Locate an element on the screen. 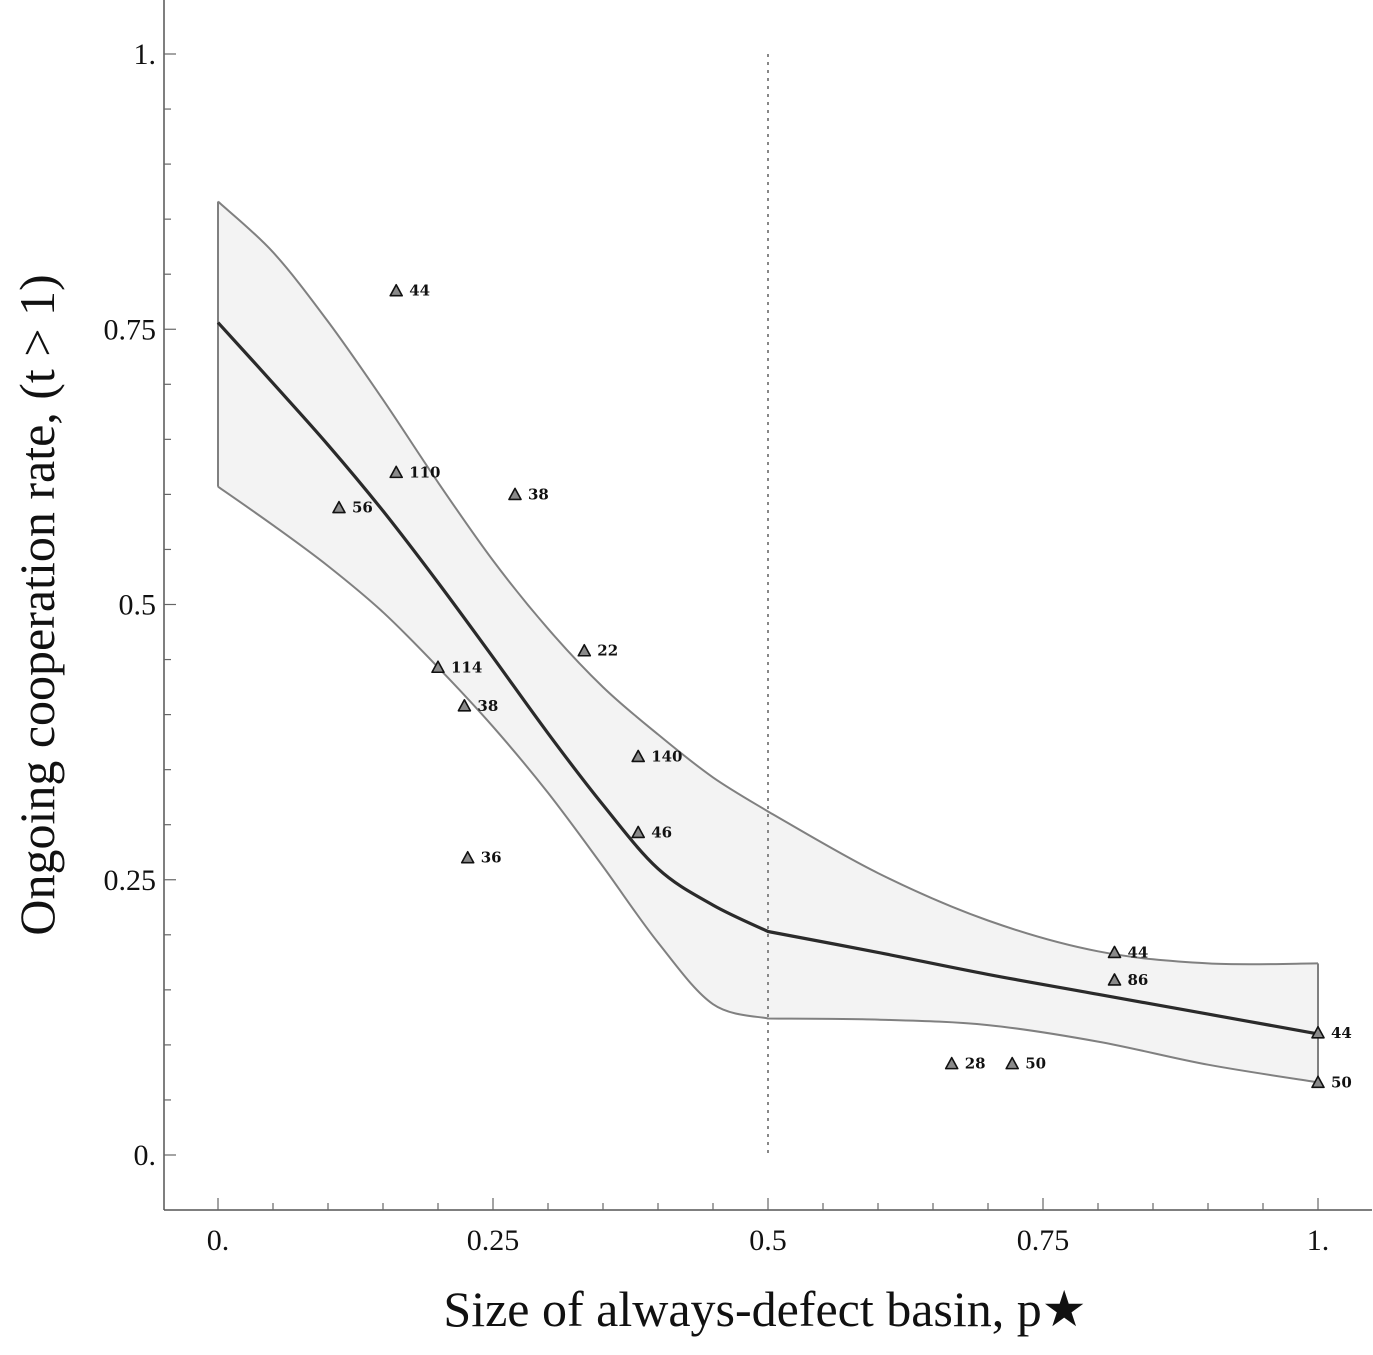 The height and width of the screenshot is (1355, 1373). point-label: 114 is located at coordinates (466, 667).